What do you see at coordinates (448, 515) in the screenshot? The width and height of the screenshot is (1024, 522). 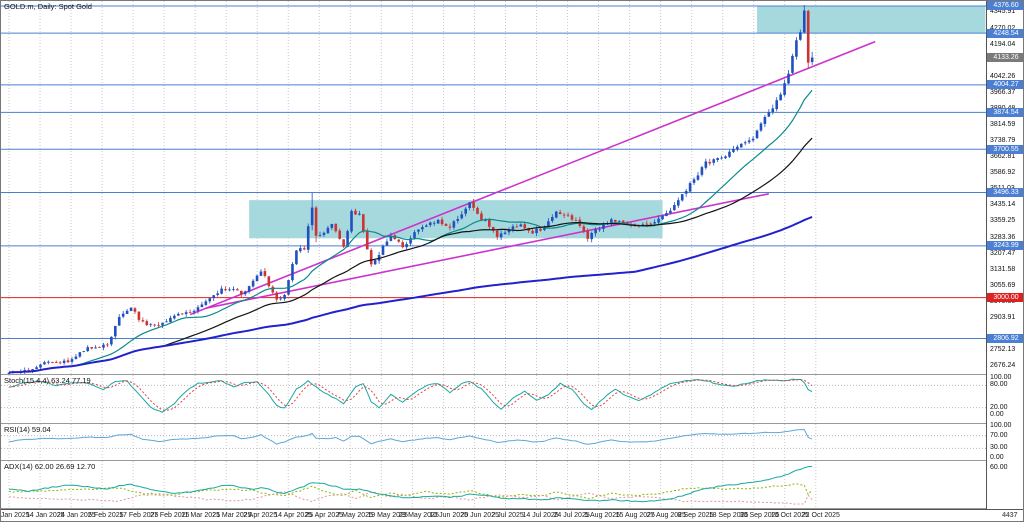 I see `date-label: 10 Jun 2025` at bounding box center [448, 515].